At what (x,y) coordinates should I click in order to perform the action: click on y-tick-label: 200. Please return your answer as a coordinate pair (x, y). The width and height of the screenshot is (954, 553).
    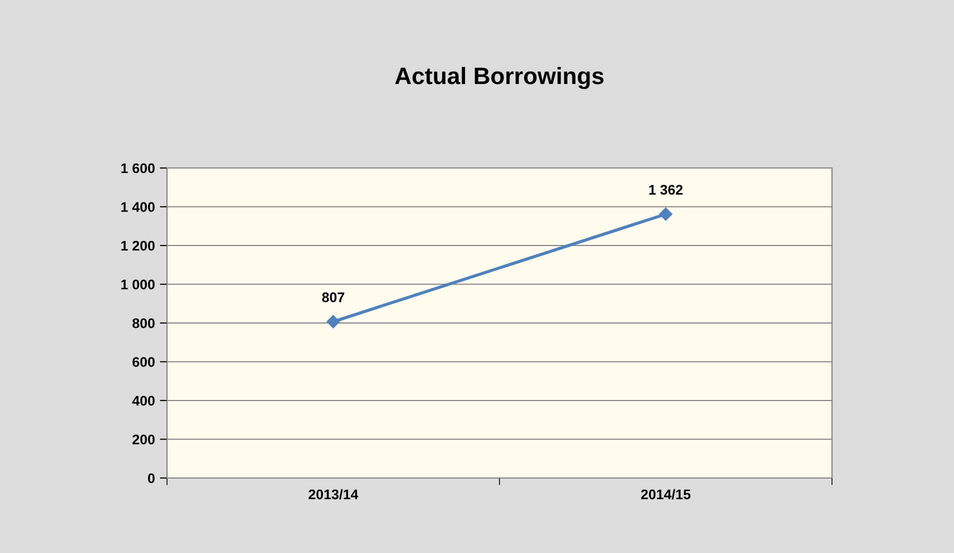
    Looking at the image, I should click on (143, 439).